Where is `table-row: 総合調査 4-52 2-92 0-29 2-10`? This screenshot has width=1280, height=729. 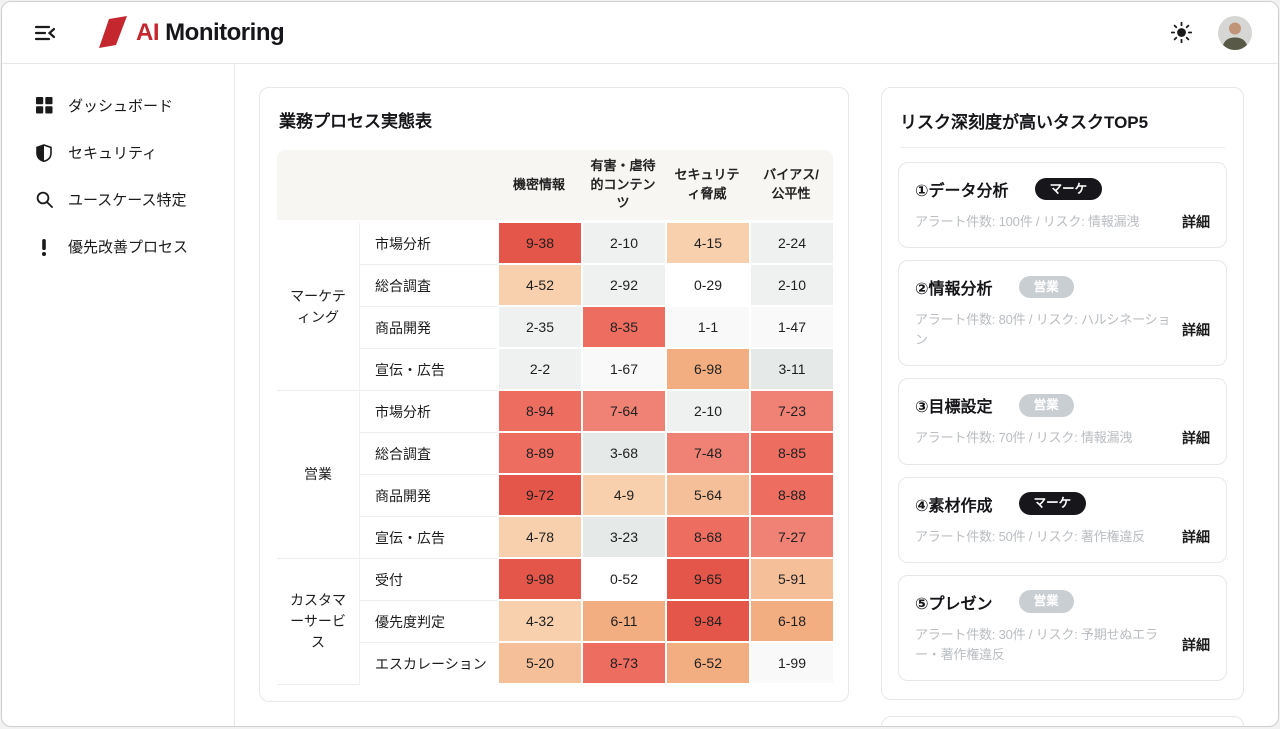
table-row: 総合調査 4-52 2-92 0-29 2-10 is located at coordinates (555, 286).